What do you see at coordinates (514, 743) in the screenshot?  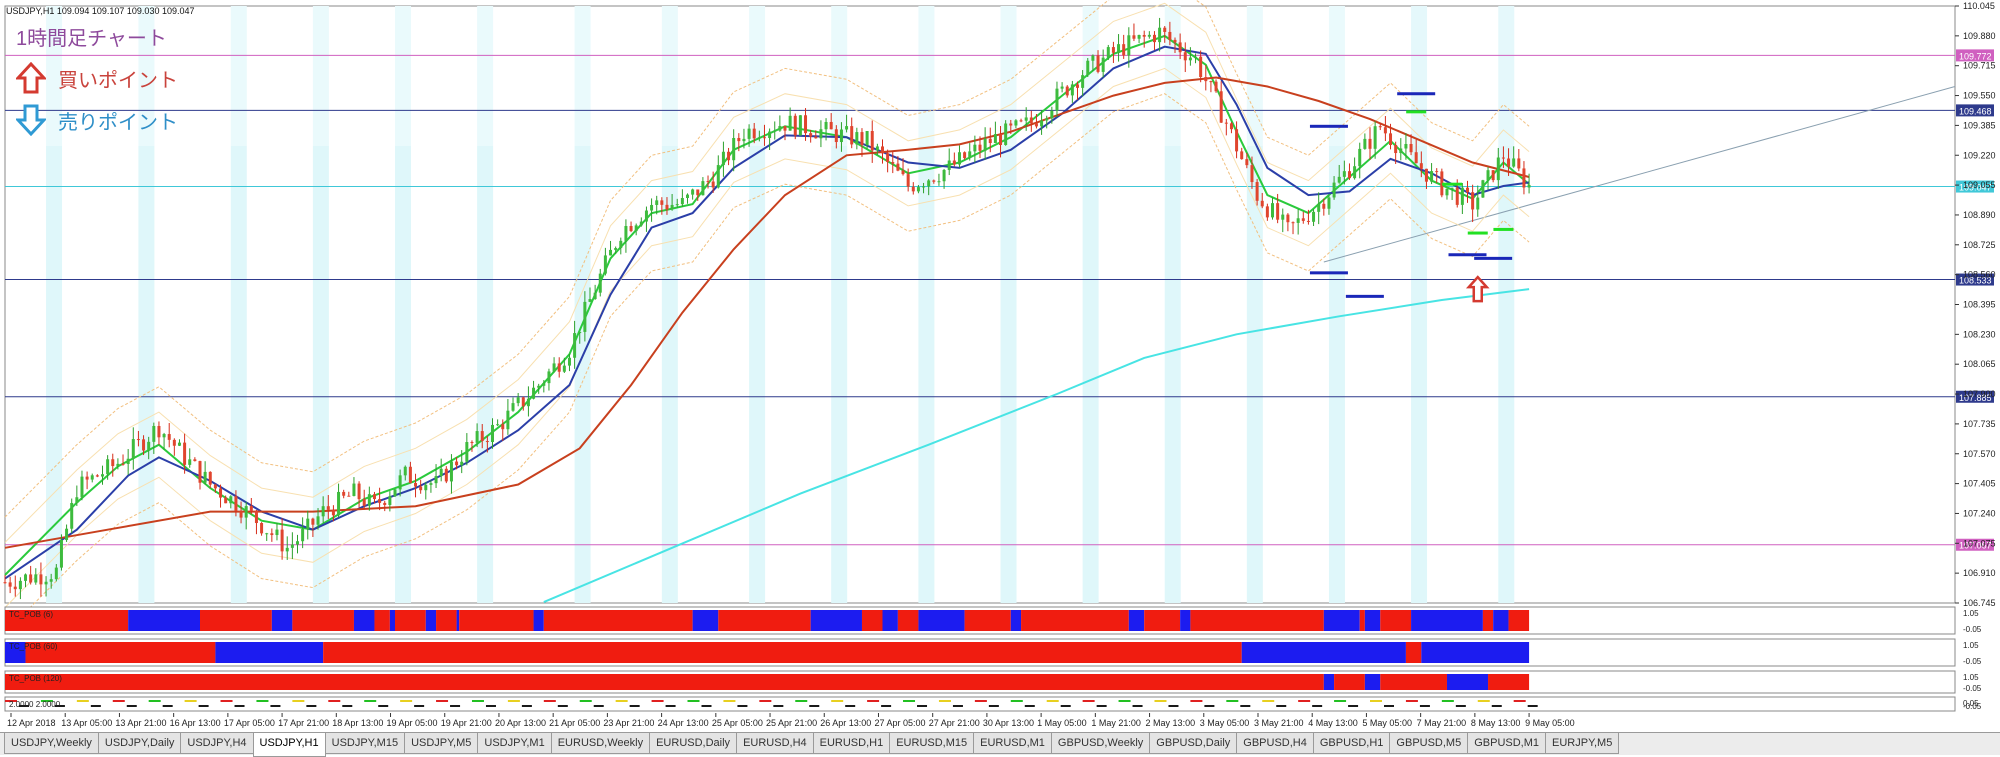 I see `chart-tab: USDJPY,M1` at bounding box center [514, 743].